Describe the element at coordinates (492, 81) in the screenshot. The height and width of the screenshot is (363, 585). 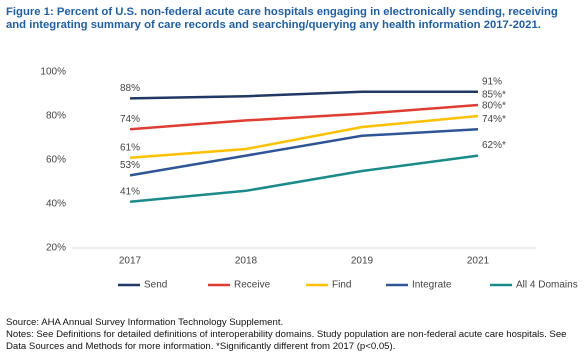
I see `data-label: 91%` at that location.